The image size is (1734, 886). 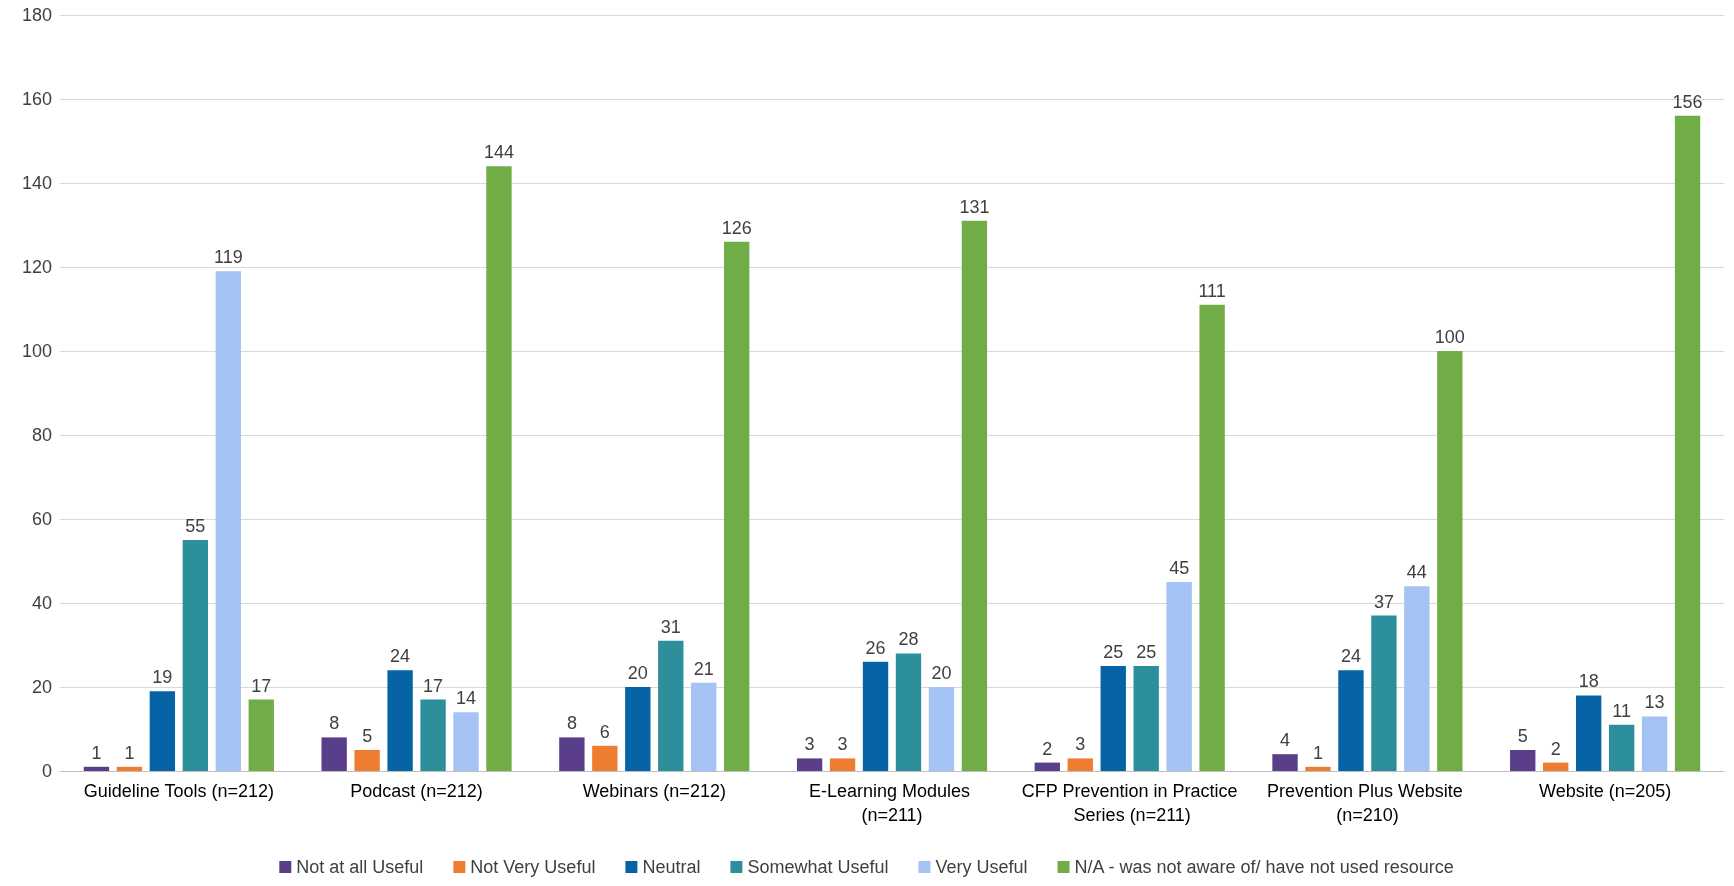 What do you see at coordinates (604, 731) in the screenshot?
I see `data-label: 6` at bounding box center [604, 731].